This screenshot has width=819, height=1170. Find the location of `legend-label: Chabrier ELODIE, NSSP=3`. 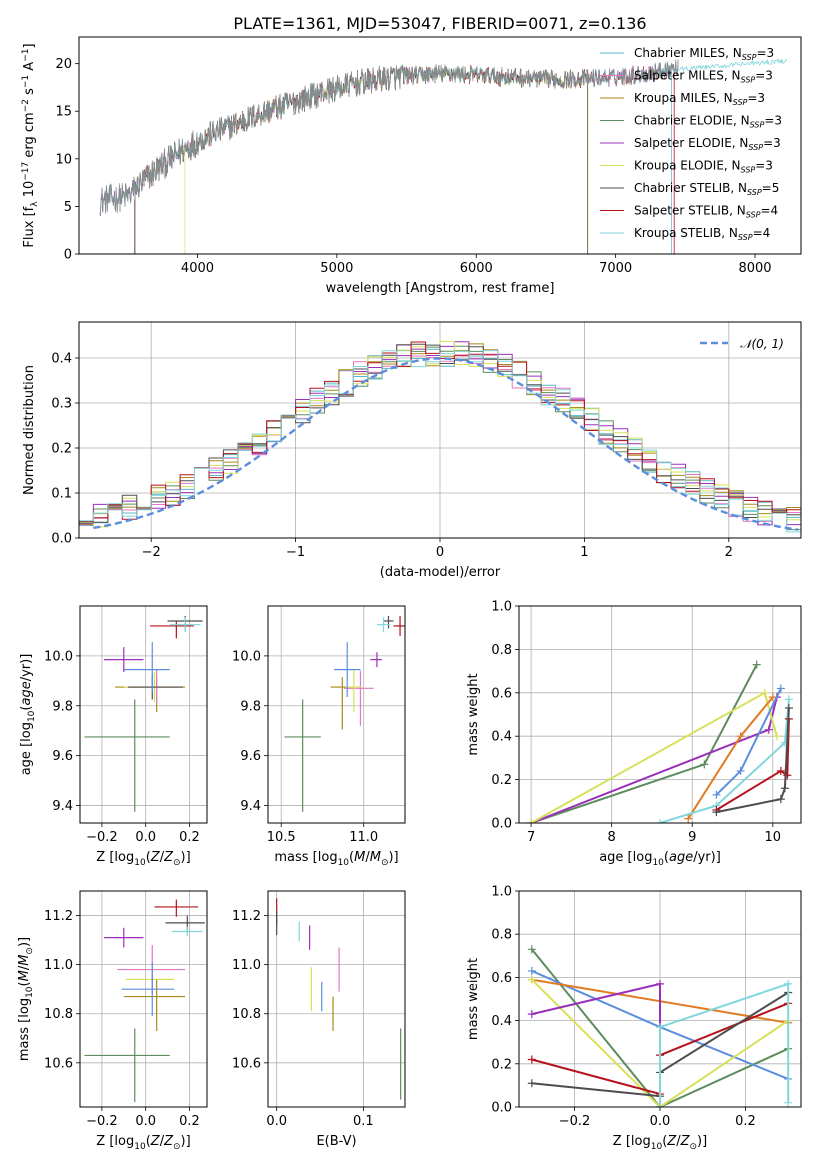

legend-label: Chabrier ELODIE, NSSP=3 is located at coordinates (708, 122).